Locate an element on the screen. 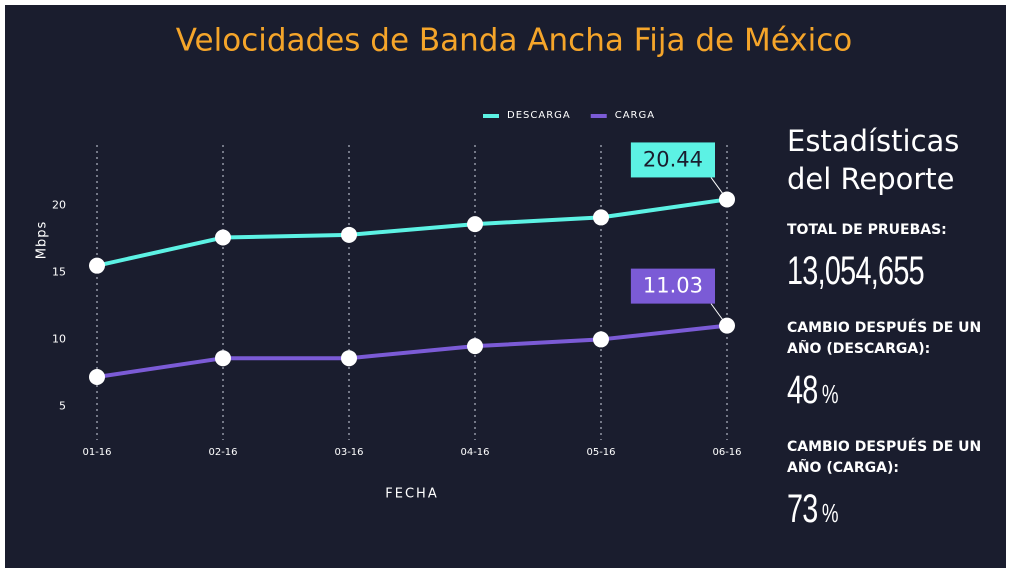 Image resolution: width=1011 pixels, height=573 pixels. stats-title: Estadísticas del Reporte is located at coordinates (873, 160).